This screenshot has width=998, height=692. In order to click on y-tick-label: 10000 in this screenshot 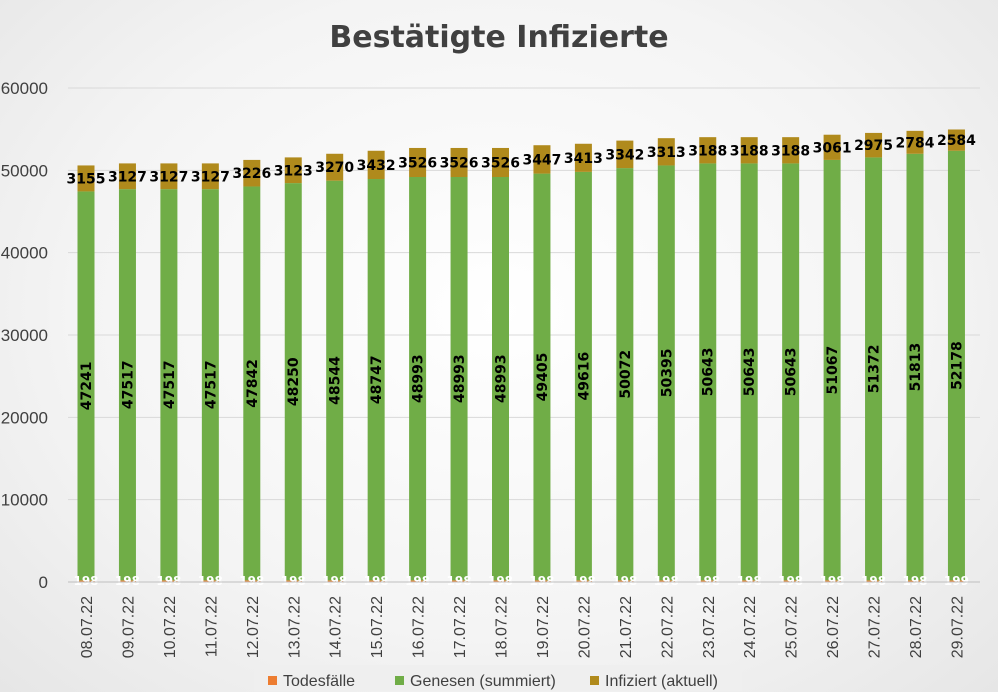, I will do `click(24, 500)`.